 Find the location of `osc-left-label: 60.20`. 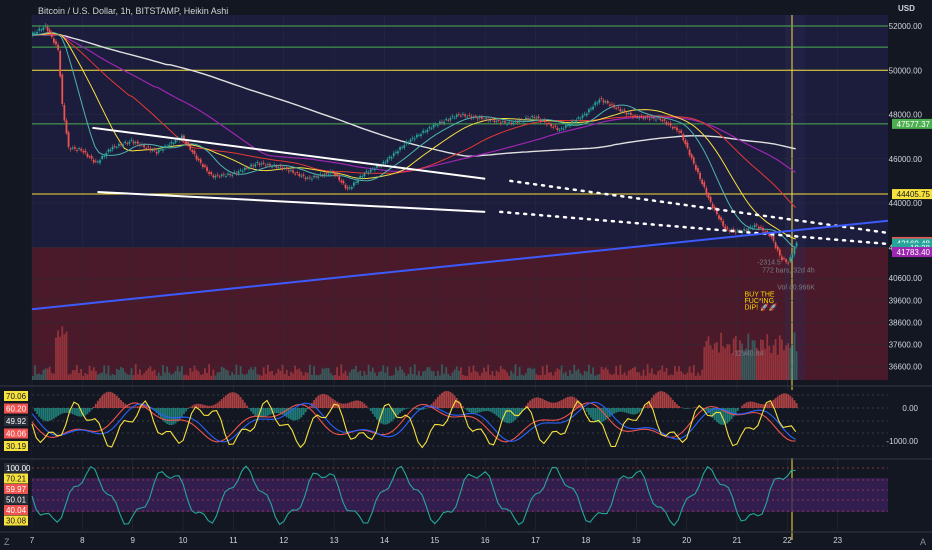

osc-left-label: 60.20 is located at coordinates (16, 409).